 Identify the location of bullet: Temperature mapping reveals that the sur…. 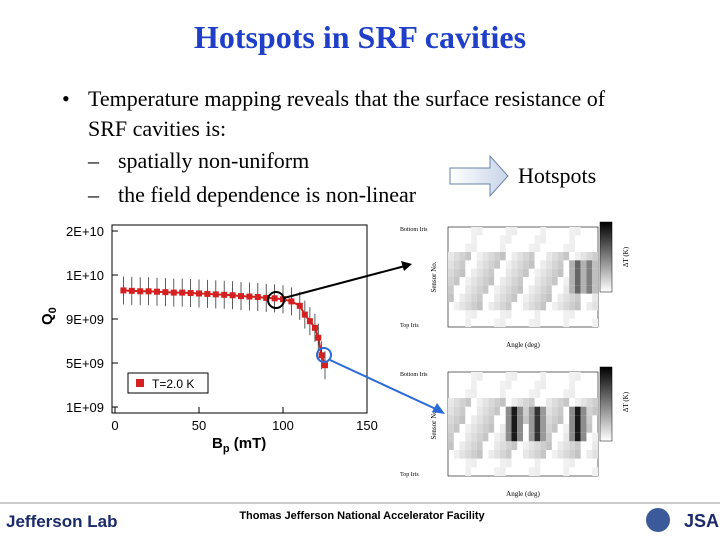
(347, 98).